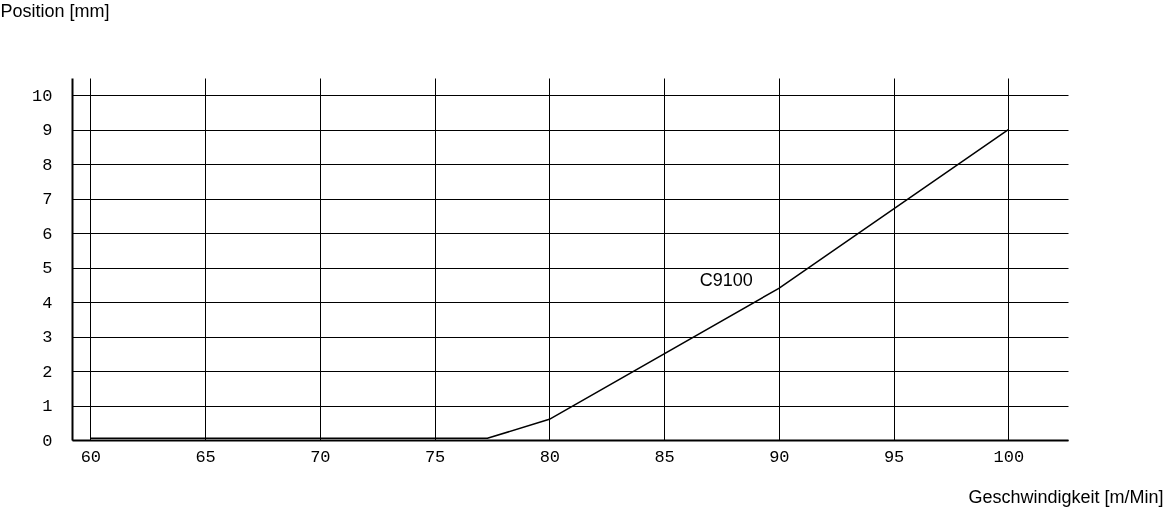  Describe the element at coordinates (47, 338) in the screenshot. I see `y-tick-label: 3` at that location.